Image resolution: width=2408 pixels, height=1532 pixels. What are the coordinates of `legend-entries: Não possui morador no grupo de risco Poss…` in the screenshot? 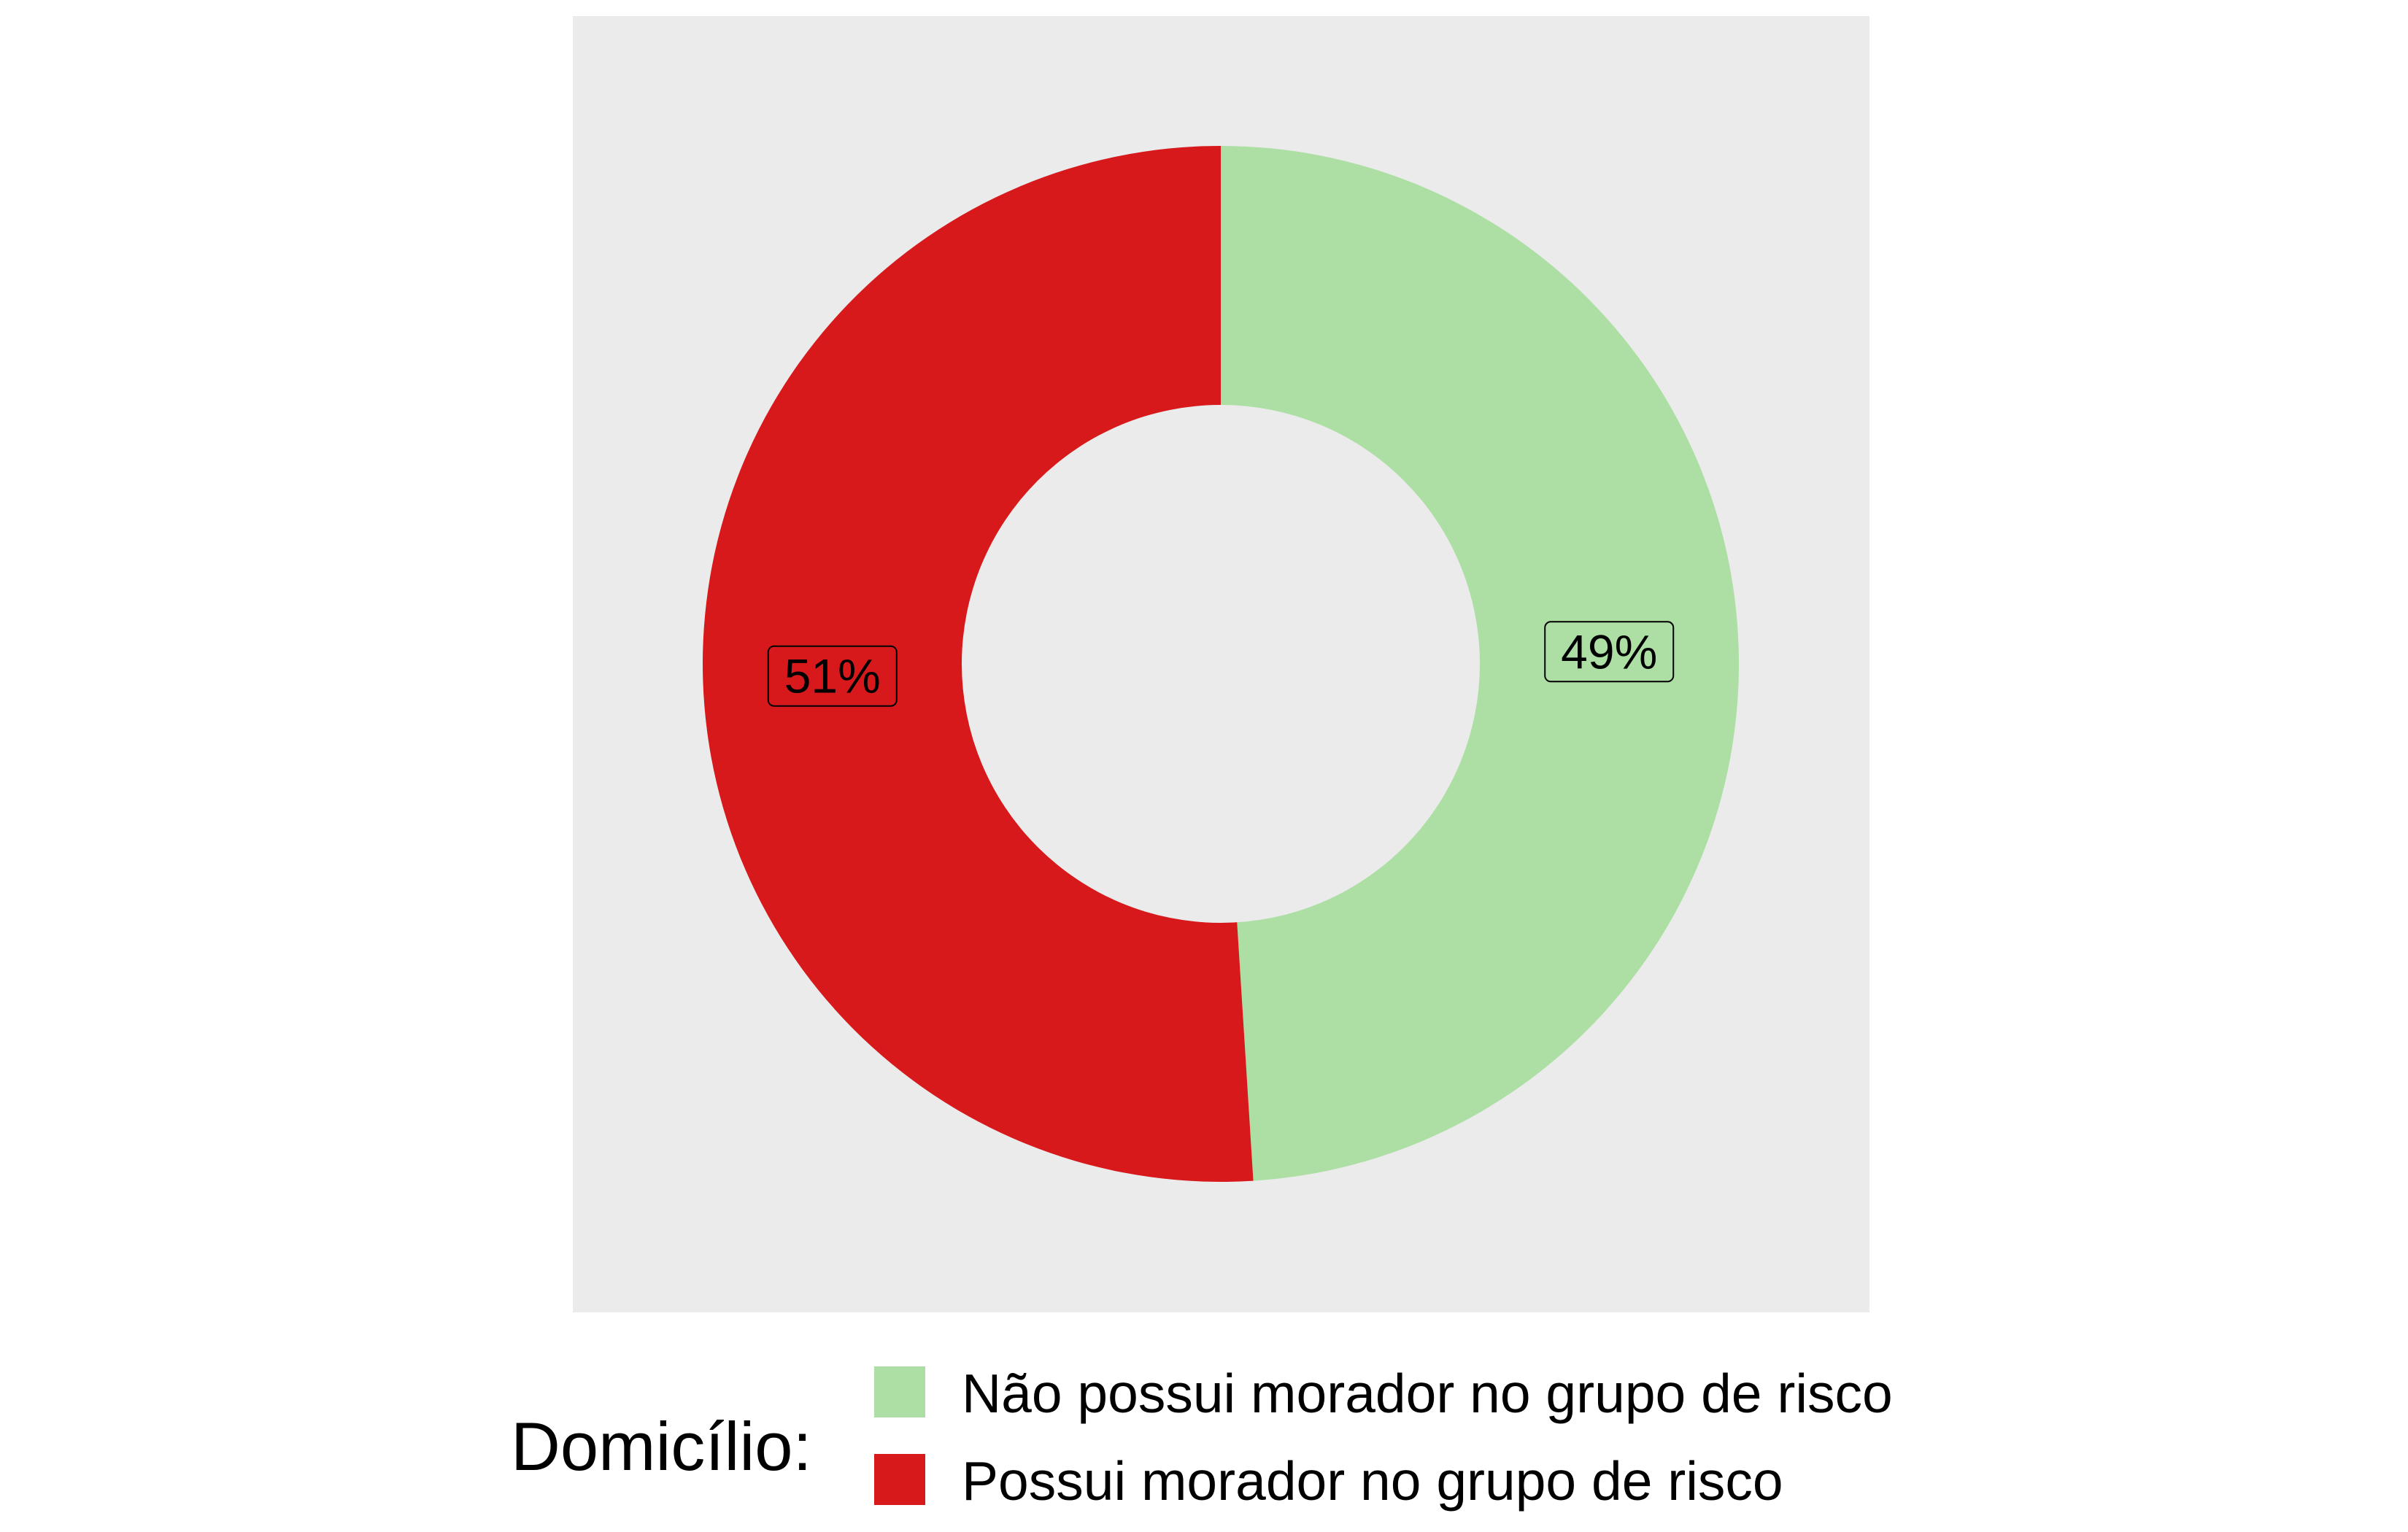 It's located at (1383, 1438).